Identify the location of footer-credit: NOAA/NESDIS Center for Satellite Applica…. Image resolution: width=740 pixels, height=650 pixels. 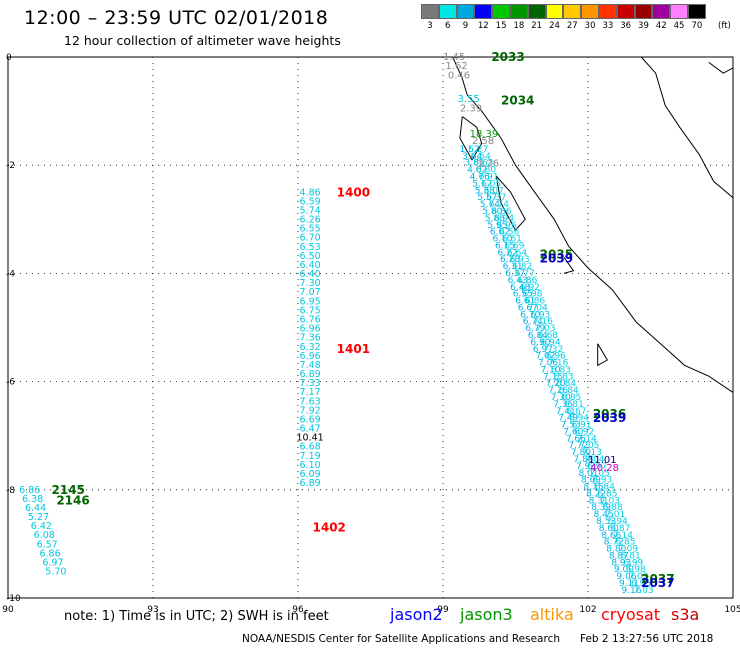
(401, 639).